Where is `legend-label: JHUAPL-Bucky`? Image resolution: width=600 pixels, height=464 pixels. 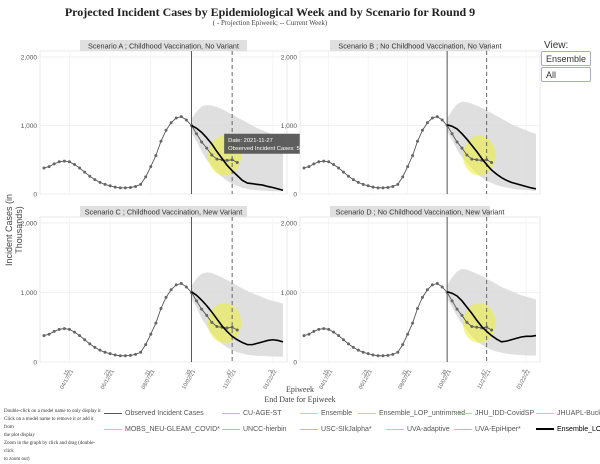
legend-label: JHUAPL-Bucky is located at coordinates (578, 413).